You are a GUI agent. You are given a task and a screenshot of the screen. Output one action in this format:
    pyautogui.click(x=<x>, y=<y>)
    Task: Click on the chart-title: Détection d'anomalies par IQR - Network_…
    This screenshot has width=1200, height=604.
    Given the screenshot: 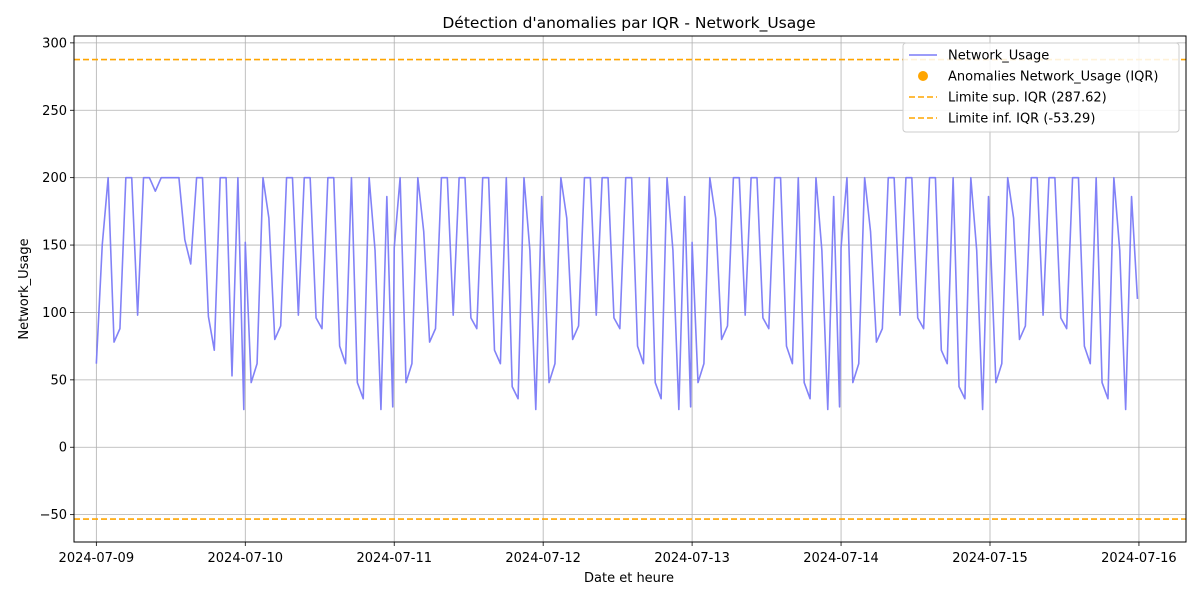 What is the action you would take?
    pyautogui.click(x=628, y=23)
    